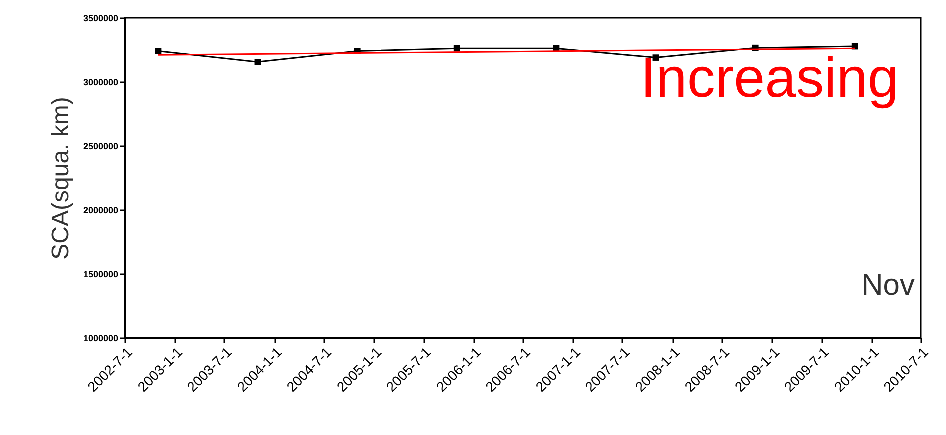  What do you see at coordinates (769, 77) in the screenshot?
I see `annotation: Increasing` at bounding box center [769, 77].